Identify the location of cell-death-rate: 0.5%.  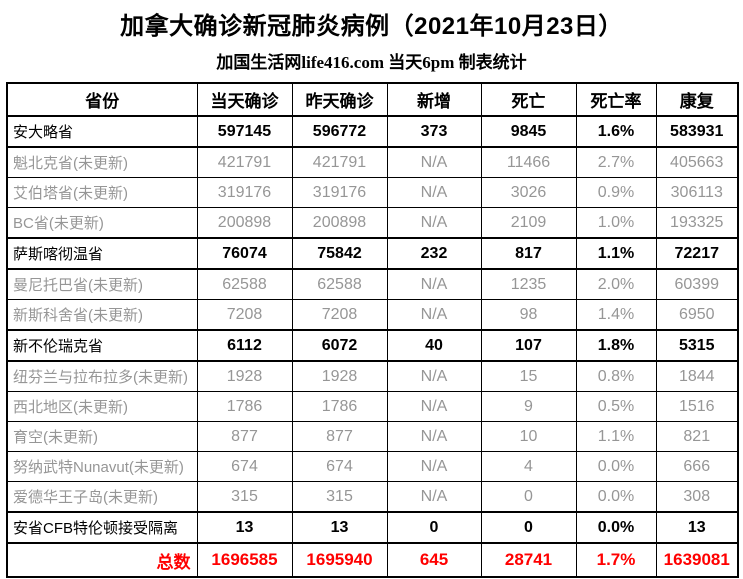
(616, 406).